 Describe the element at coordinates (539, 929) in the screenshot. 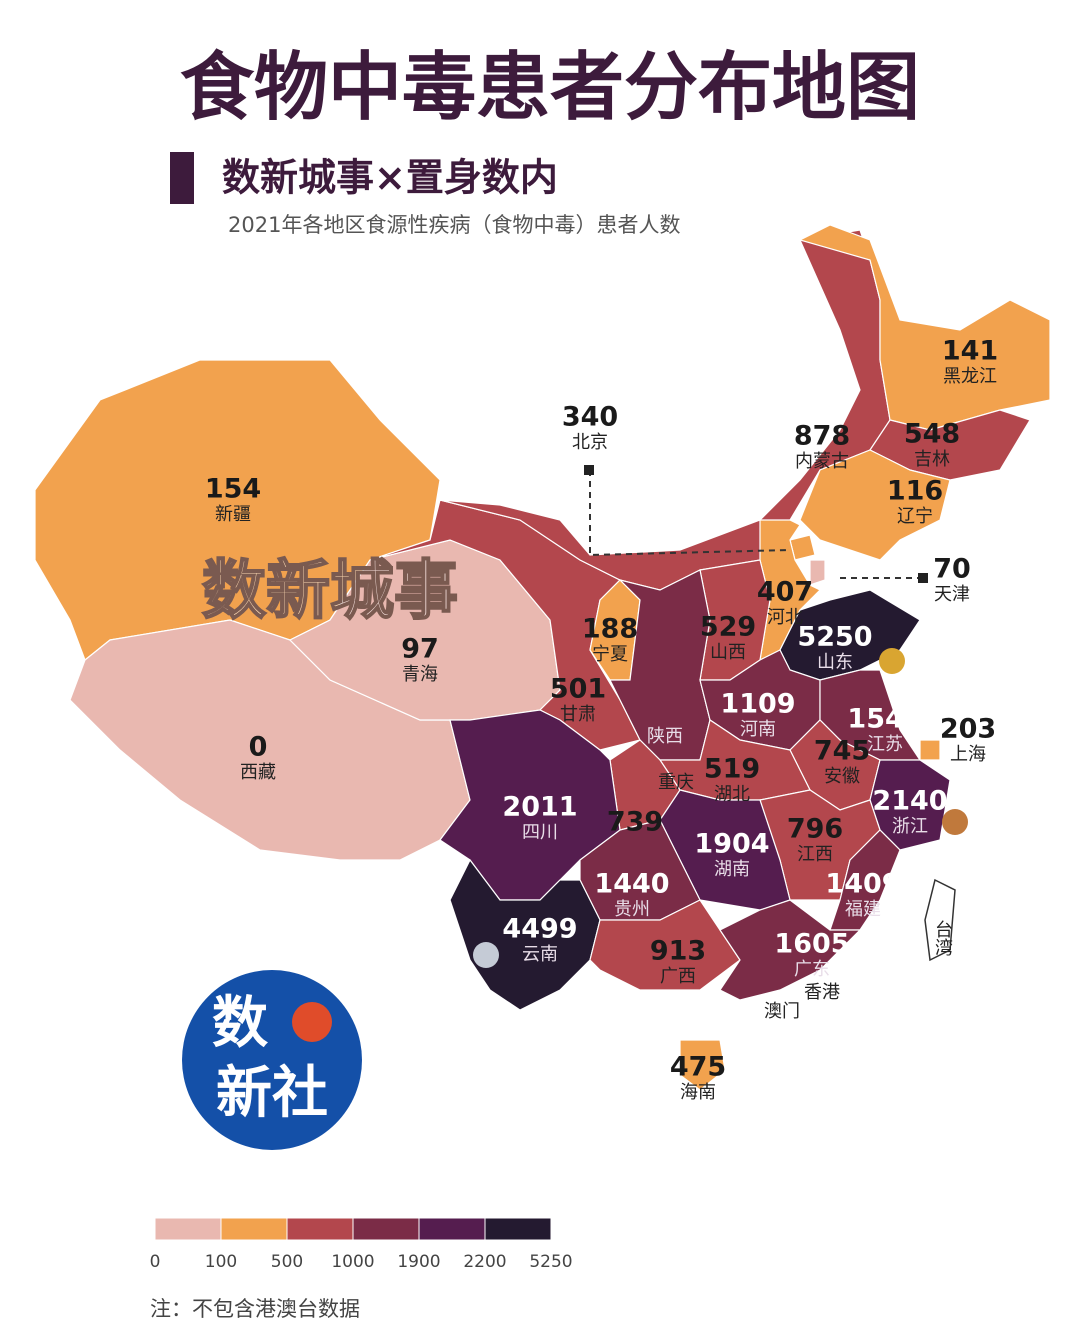

I see `region-value: 4499` at that location.